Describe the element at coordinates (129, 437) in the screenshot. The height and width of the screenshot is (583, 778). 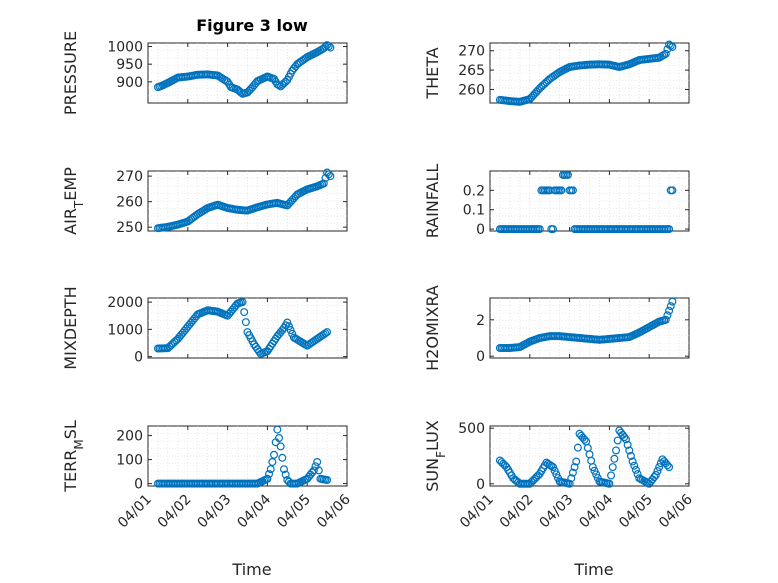
I see `y-tick-label: 200` at that location.